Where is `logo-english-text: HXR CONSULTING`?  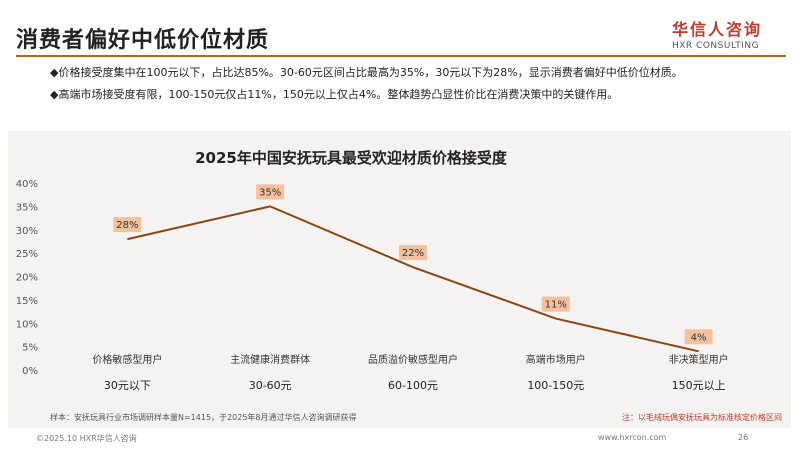 logo-english-text: HXR CONSULTING is located at coordinates (716, 46).